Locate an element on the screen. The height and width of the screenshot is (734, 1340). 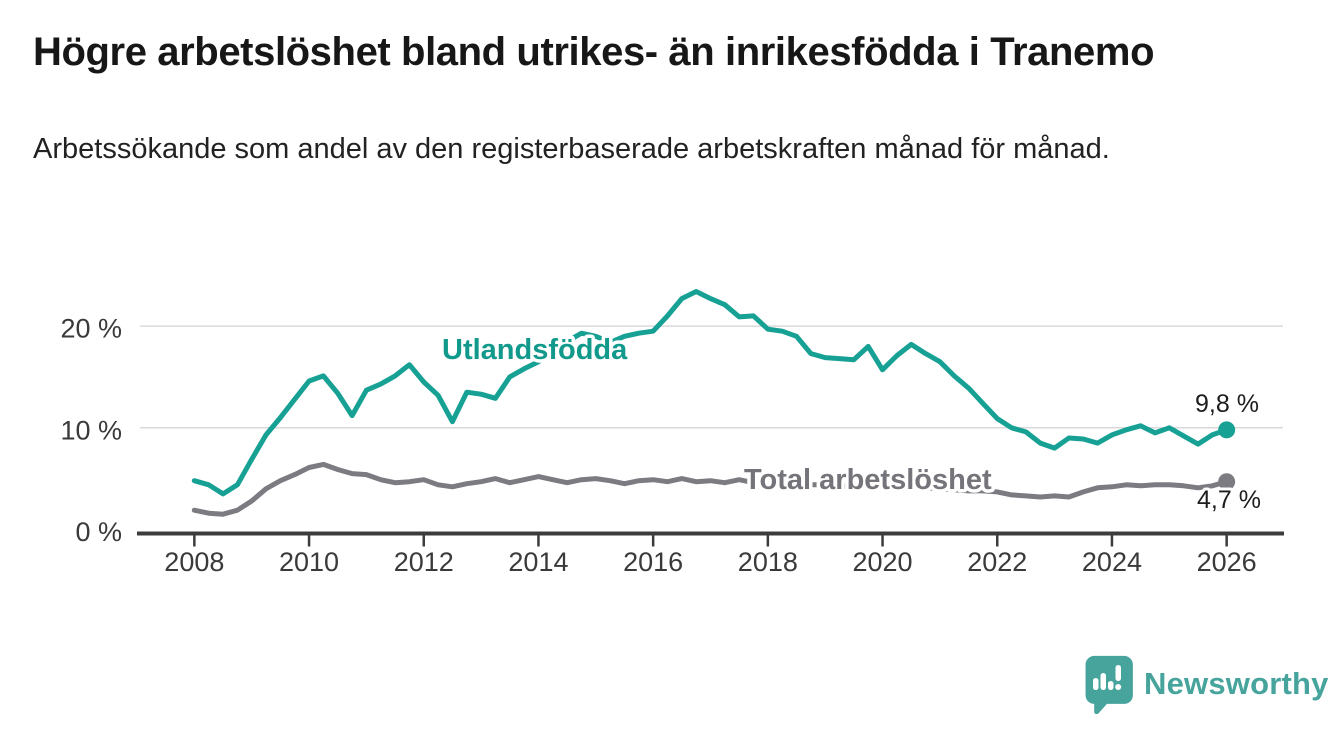
x-tick-label: 2022 is located at coordinates (997, 562).